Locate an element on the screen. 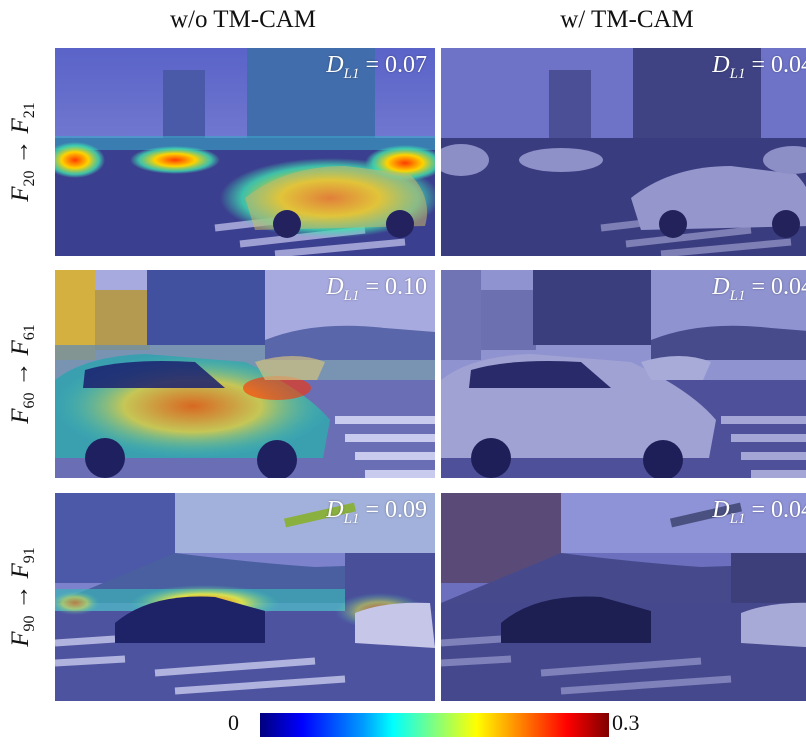 The height and width of the screenshot is (746, 806). heatmap-panel-r3-with: DL1 = 0.04 is located at coordinates (623, 597).